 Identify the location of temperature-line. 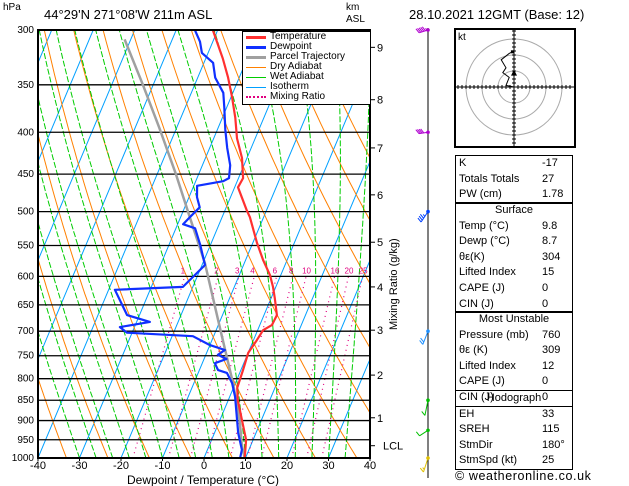
(244, 244).